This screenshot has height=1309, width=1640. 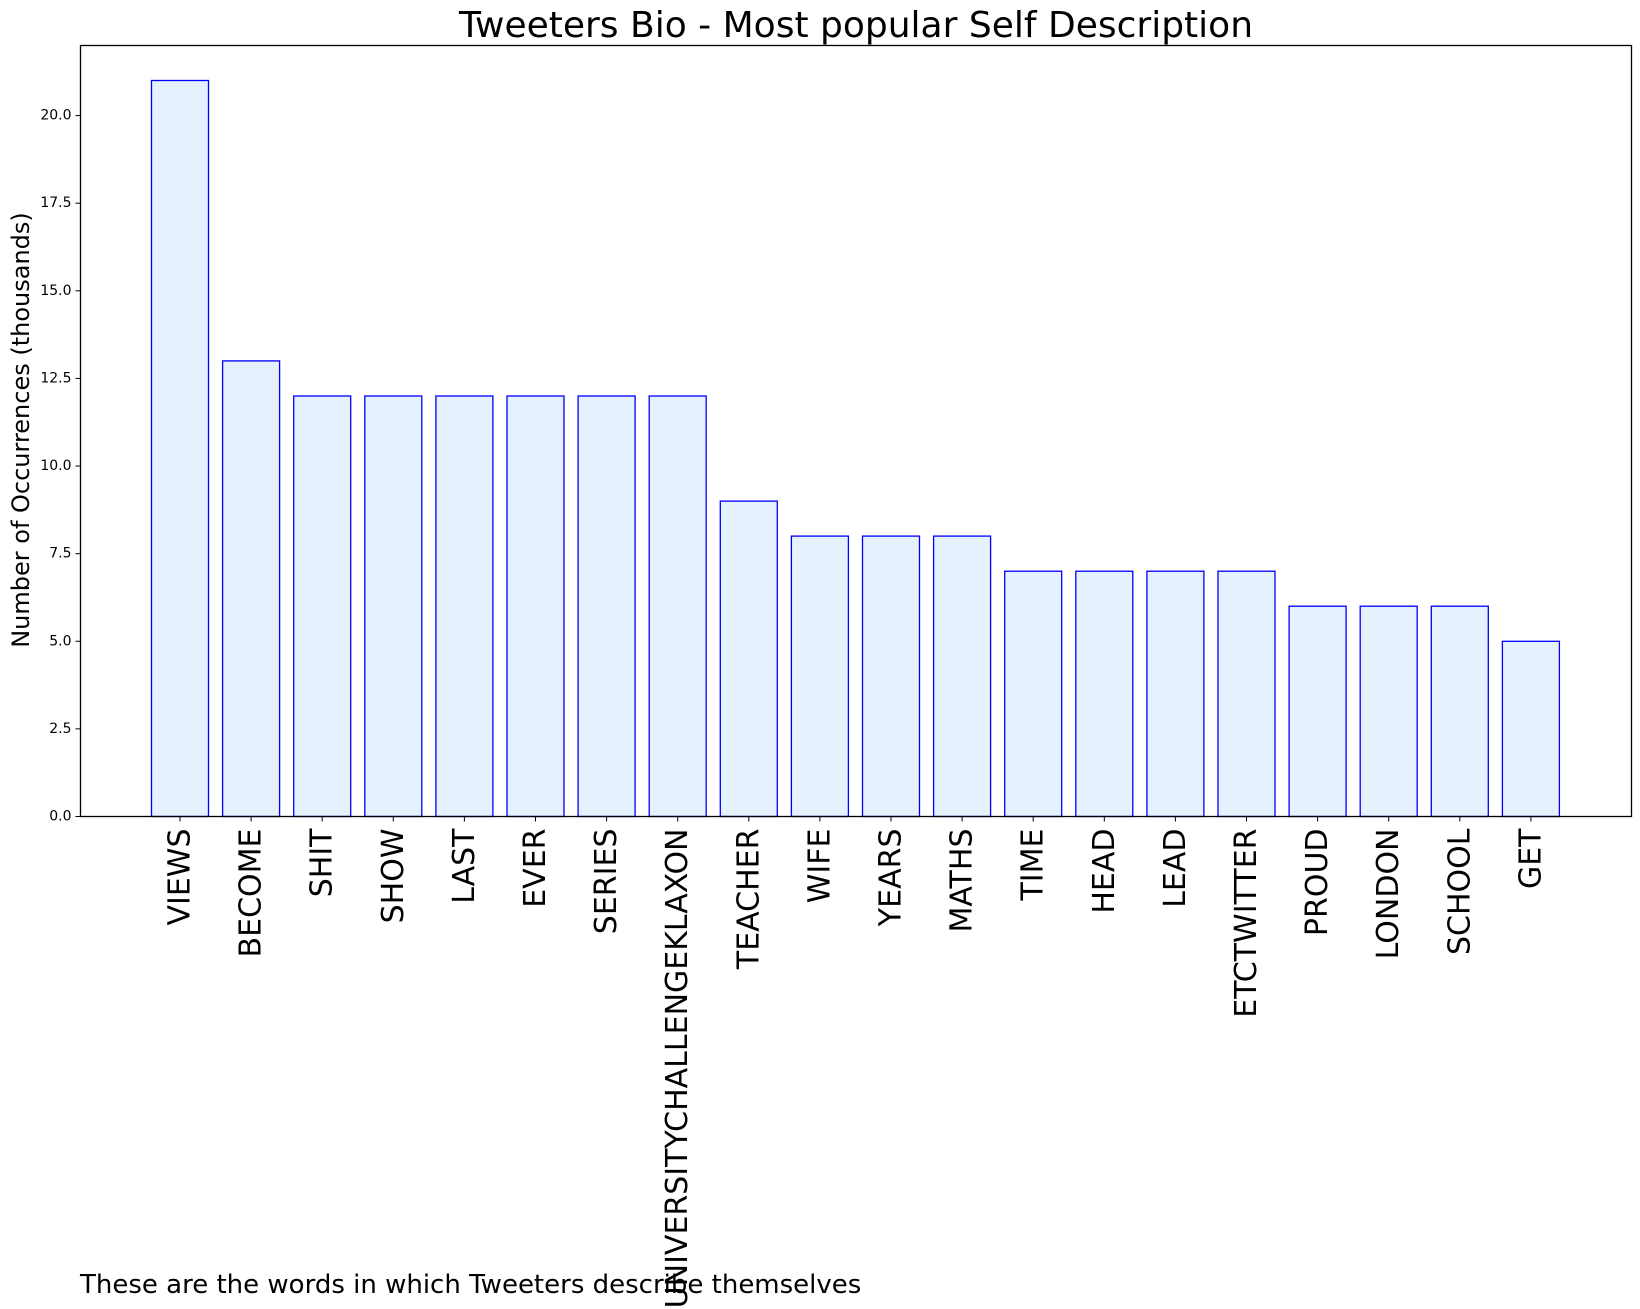 I want to click on y-tick-label: 12.5, so click(x=55, y=378).